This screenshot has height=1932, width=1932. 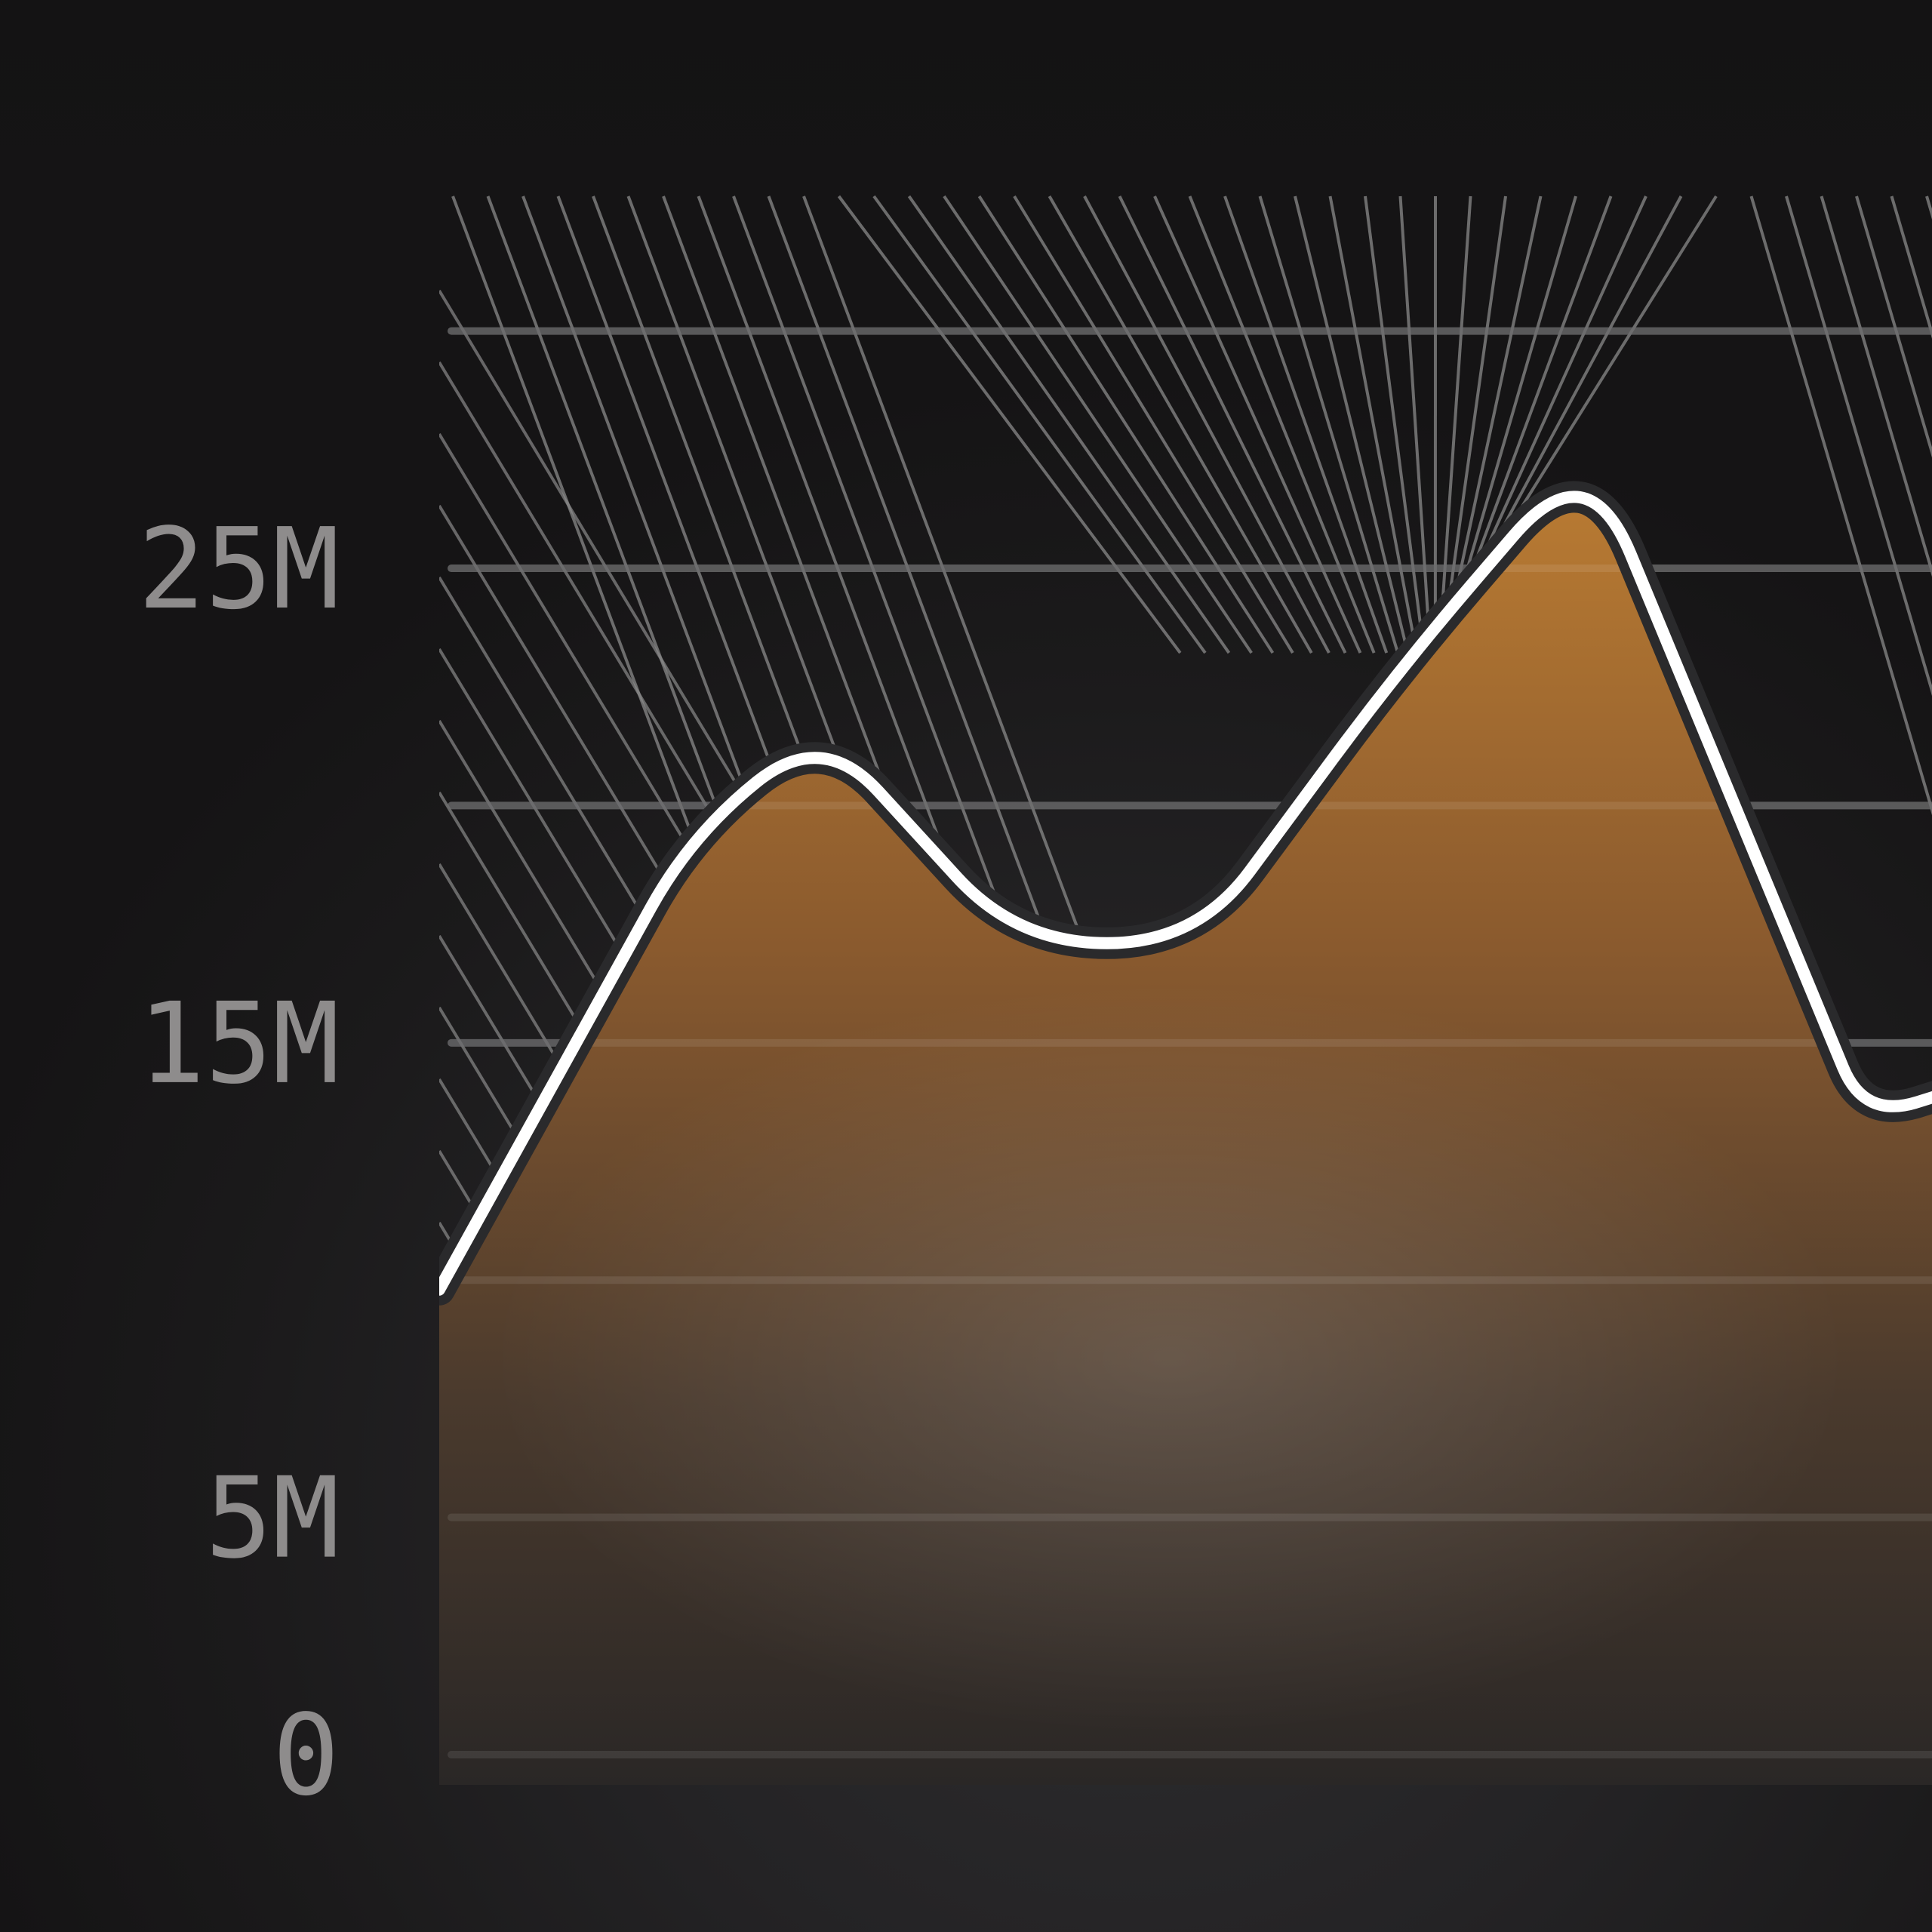 I want to click on y-tick-label-5m: 5M, so click(x=272, y=1518).